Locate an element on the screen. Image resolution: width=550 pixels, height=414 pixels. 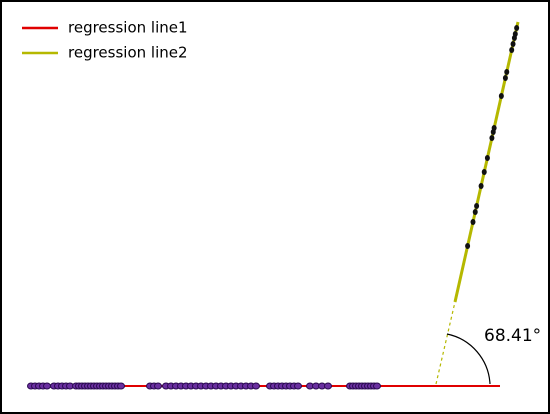
legend: regression line1 regression line2 is located at coordinates (105, 40).